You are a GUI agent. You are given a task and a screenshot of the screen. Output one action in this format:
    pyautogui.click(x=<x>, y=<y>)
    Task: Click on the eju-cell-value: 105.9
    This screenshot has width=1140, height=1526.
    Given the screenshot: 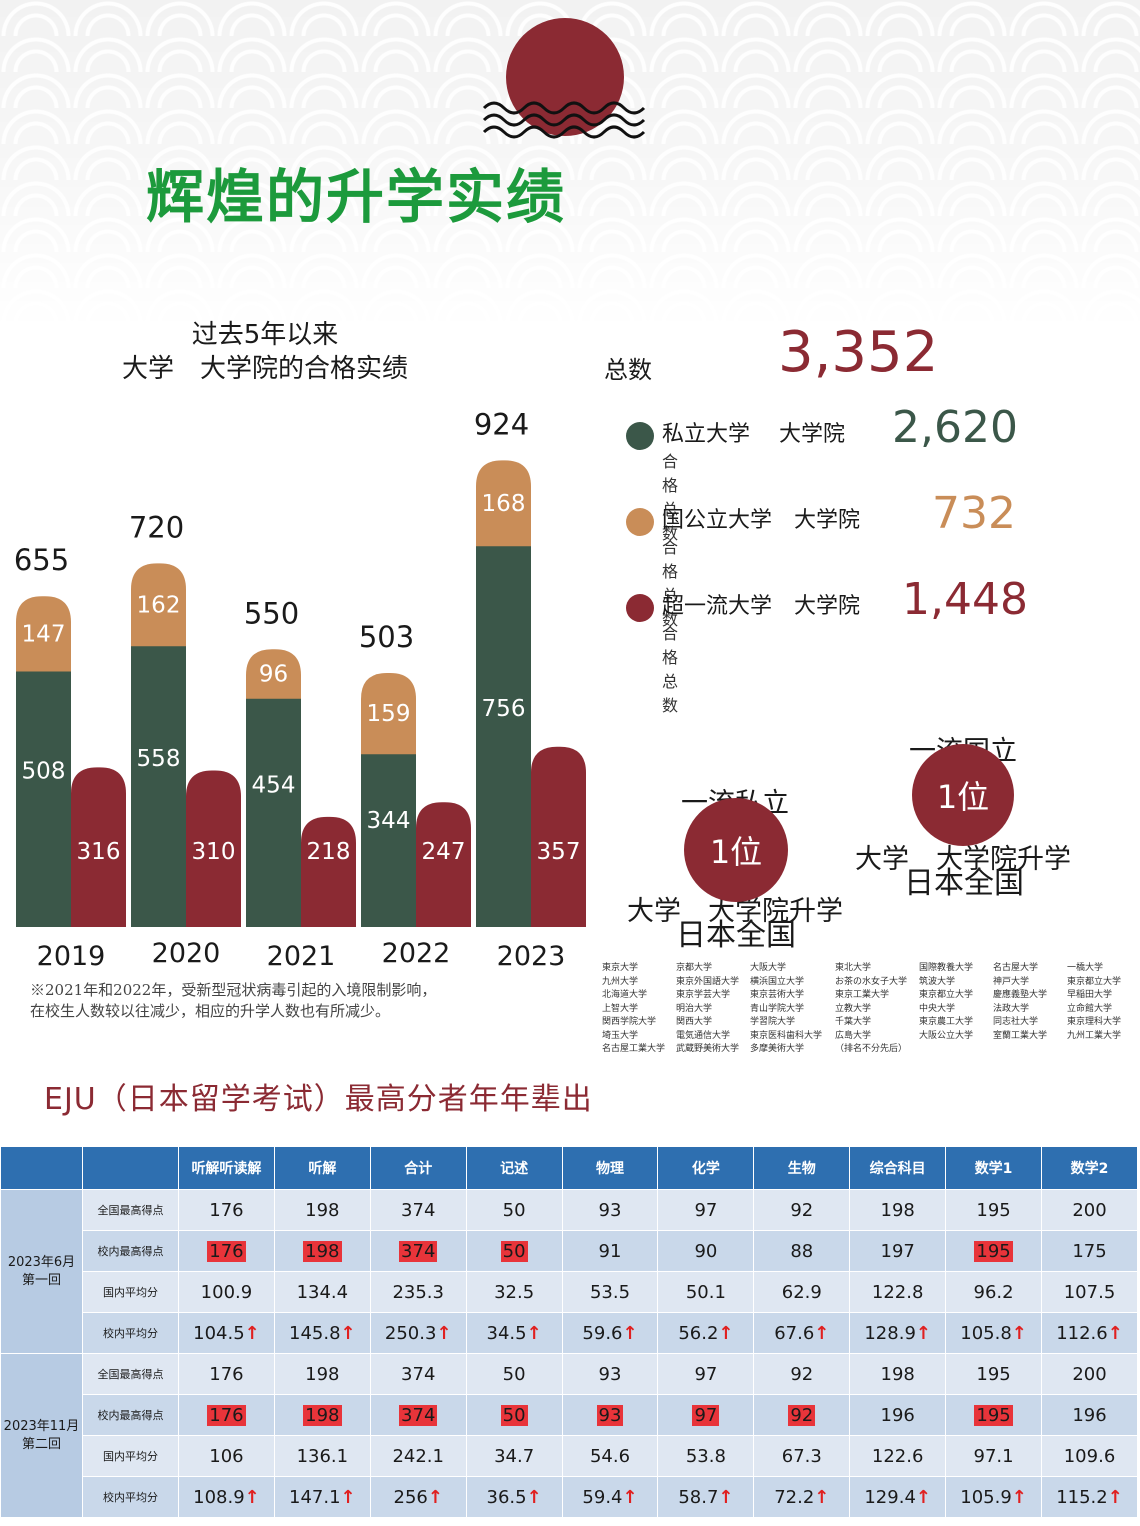 What is the action you would take?
    pyautogui.click(x=986, y=1497)
    